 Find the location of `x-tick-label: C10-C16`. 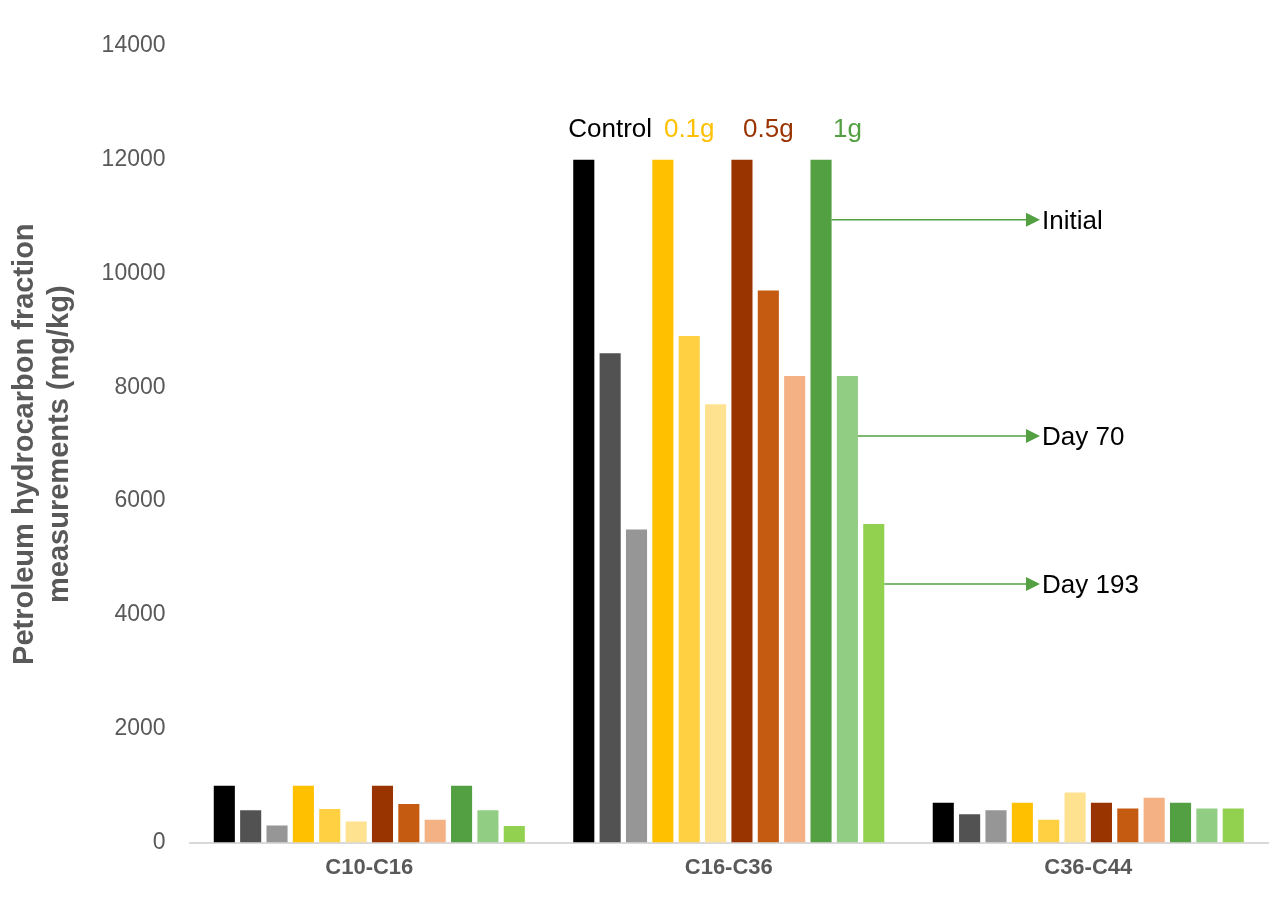

x-tick-label: C10-C16 is located at coordinates (369, 866).